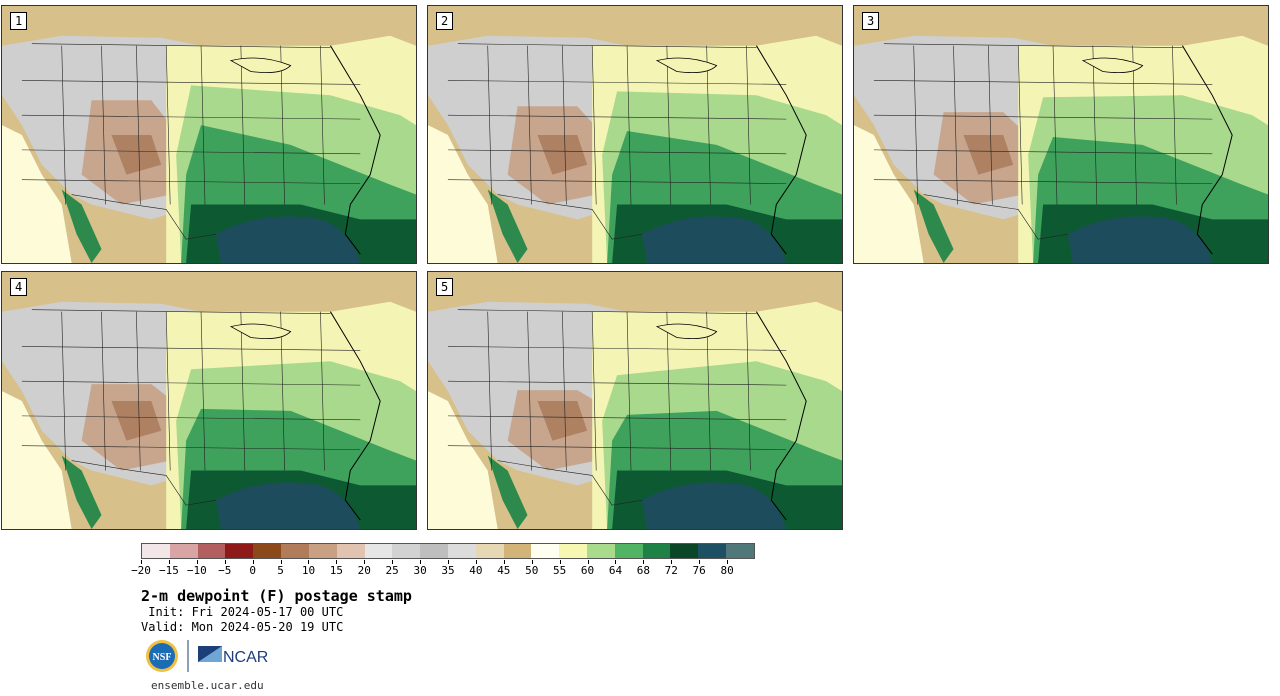  What do you see at coordinates (727, 570) in the screenshot?
I see `colorbar-tick-label: 80` at bounding box center [727, 570].